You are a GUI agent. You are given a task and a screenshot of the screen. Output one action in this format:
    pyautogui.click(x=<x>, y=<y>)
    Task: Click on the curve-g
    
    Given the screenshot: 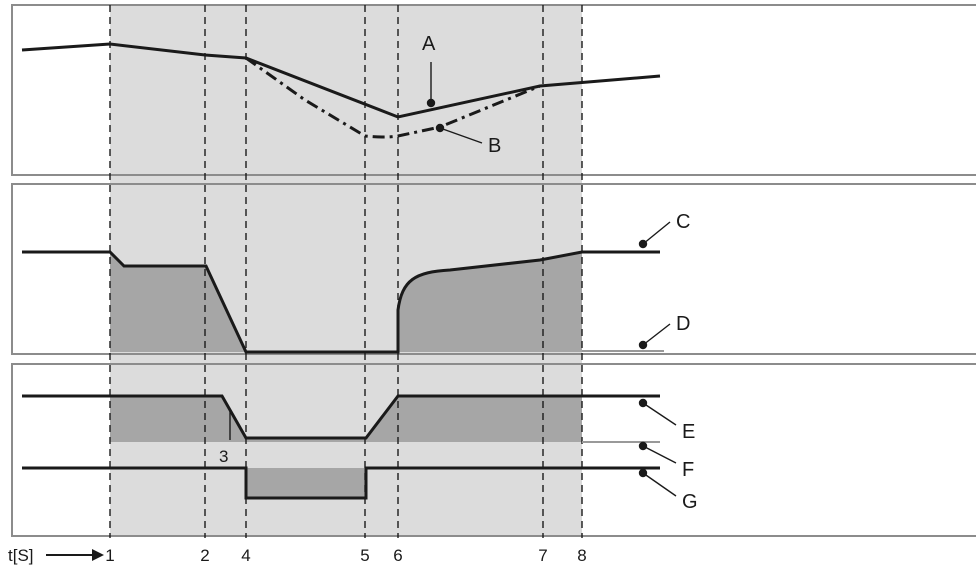 What is the action you would take?
    pyautogui.click(x=341, y=483)
    